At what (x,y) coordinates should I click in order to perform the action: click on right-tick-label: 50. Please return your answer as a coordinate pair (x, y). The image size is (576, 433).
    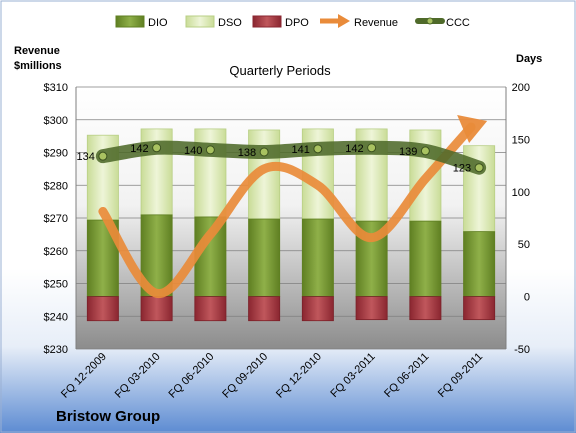
    Looking at the image, I should click on (524, 245).